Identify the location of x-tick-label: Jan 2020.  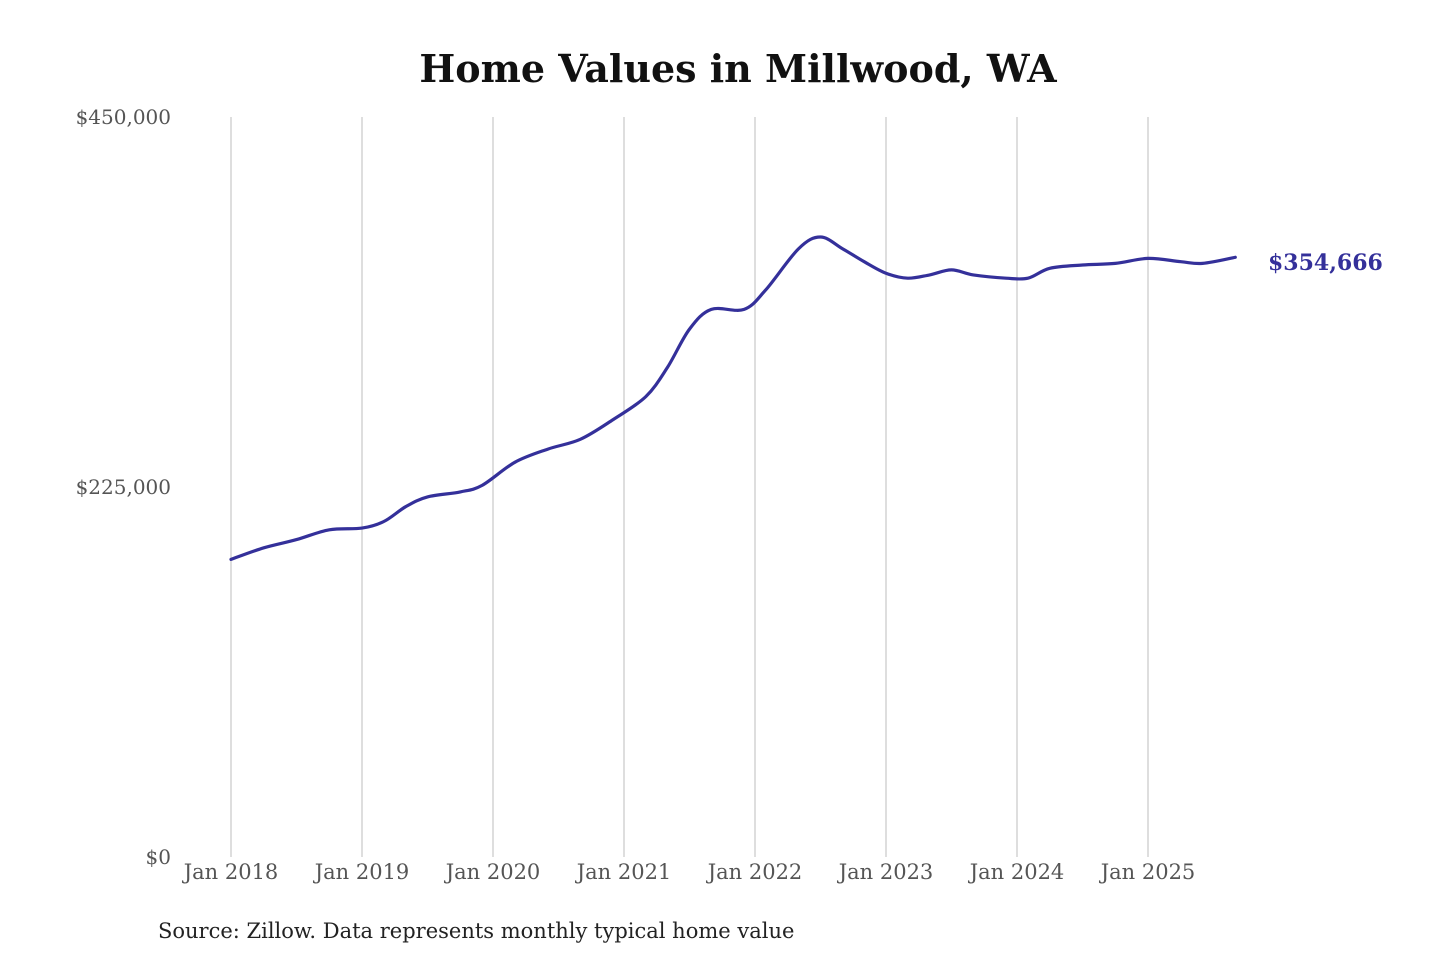
(492, 872).